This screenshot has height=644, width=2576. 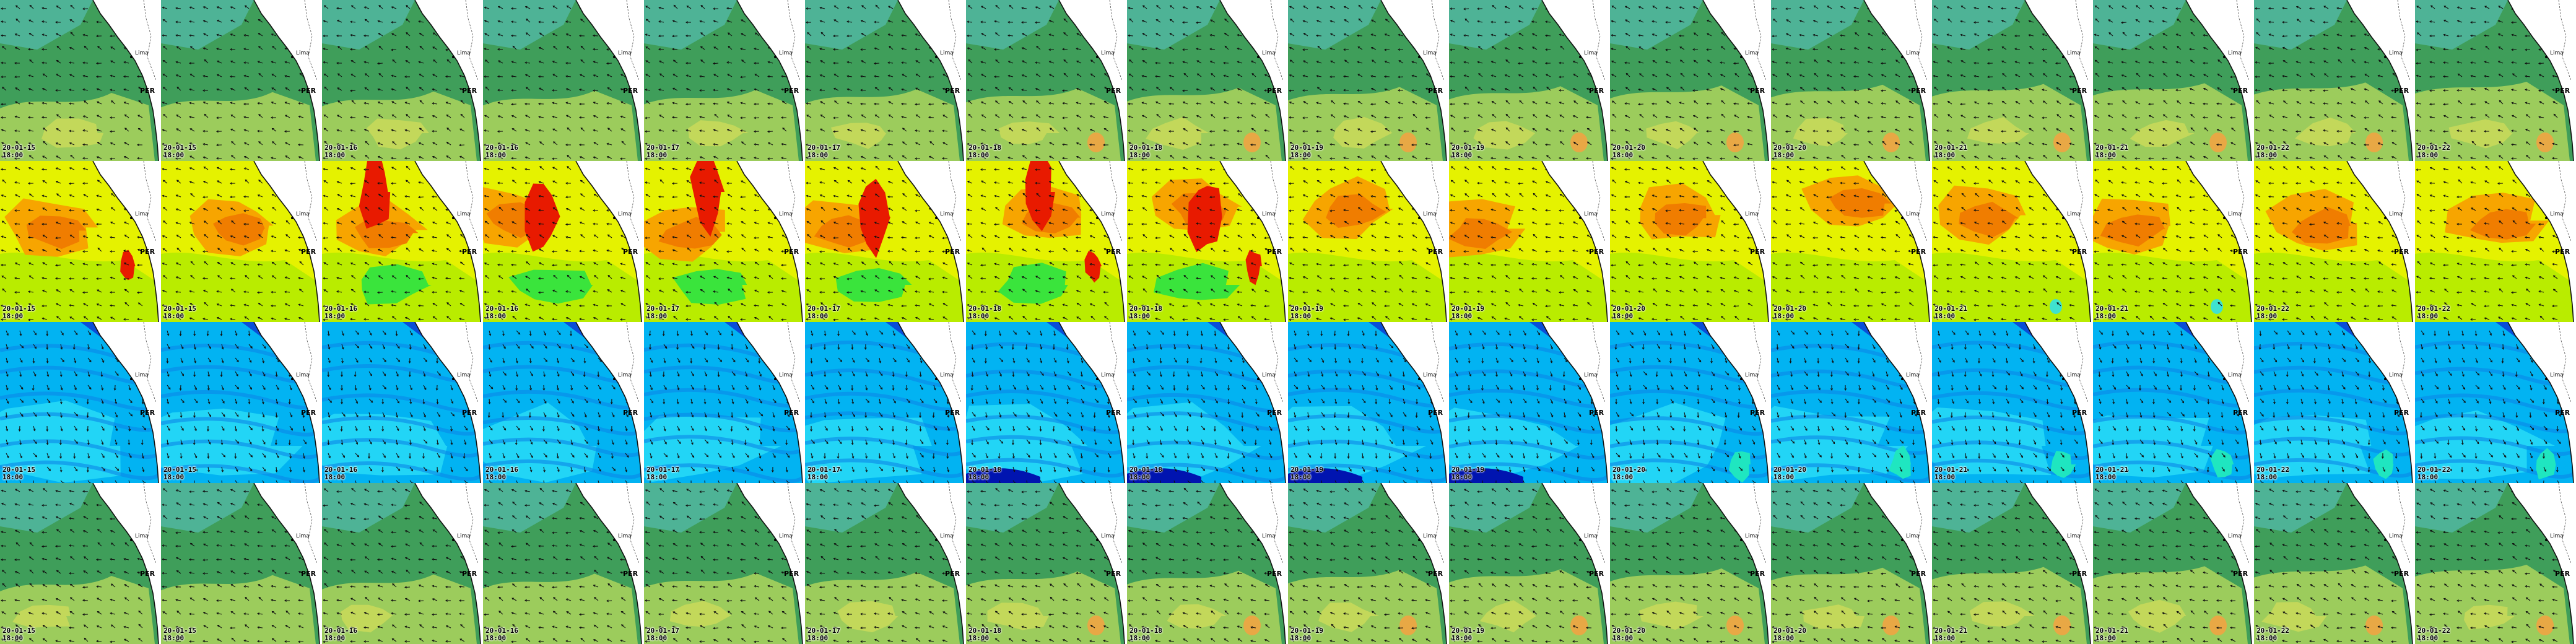 I want to click on map-tile-wind-11: Lima PER 20-01-20 18:00, so click(x=1690, y=80).